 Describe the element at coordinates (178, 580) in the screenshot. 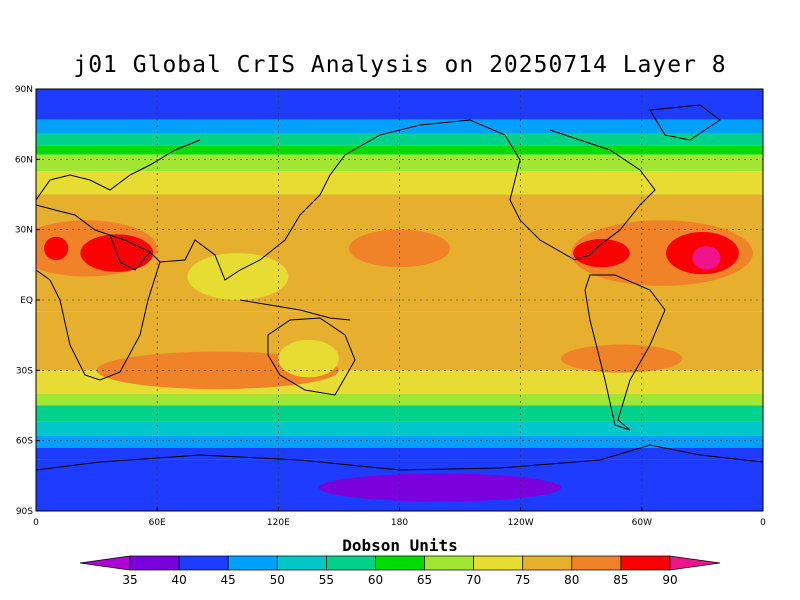

I see `colorbar-level-label: 40` at that location.